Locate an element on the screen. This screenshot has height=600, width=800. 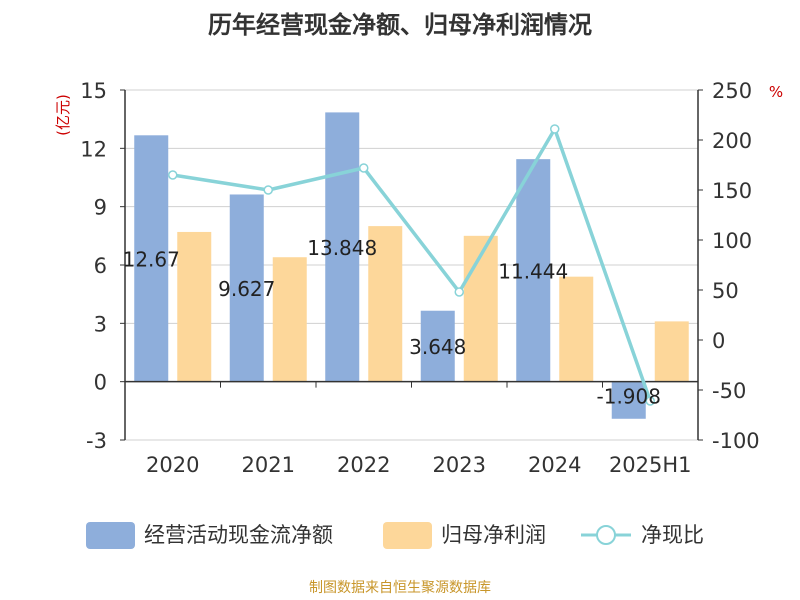
right-tick-label: 50 is located at coordinates (725, 291).